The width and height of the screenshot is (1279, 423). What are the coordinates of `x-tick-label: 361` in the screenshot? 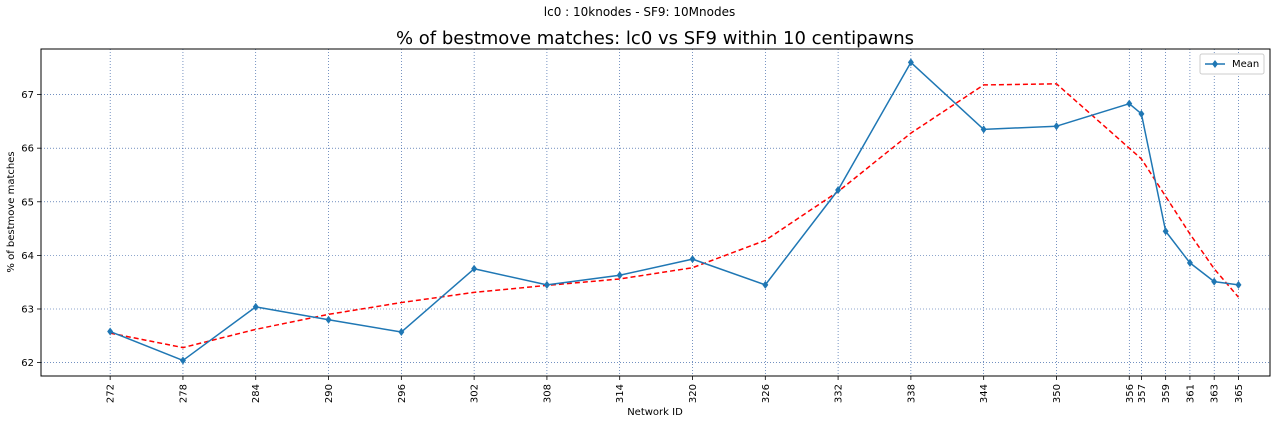 It's located at (1190, 393).